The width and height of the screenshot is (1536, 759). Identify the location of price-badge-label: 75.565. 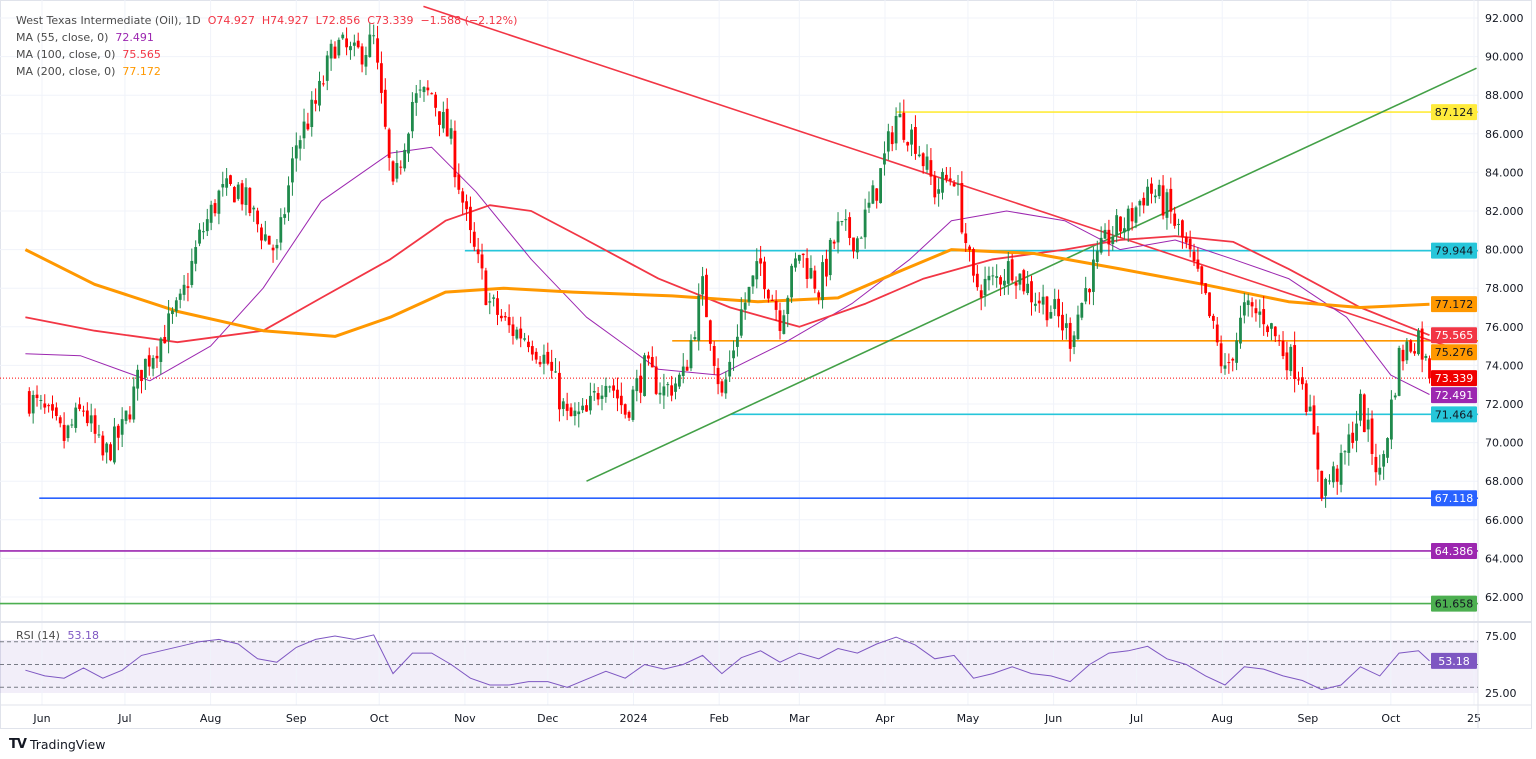
(1454, 335).